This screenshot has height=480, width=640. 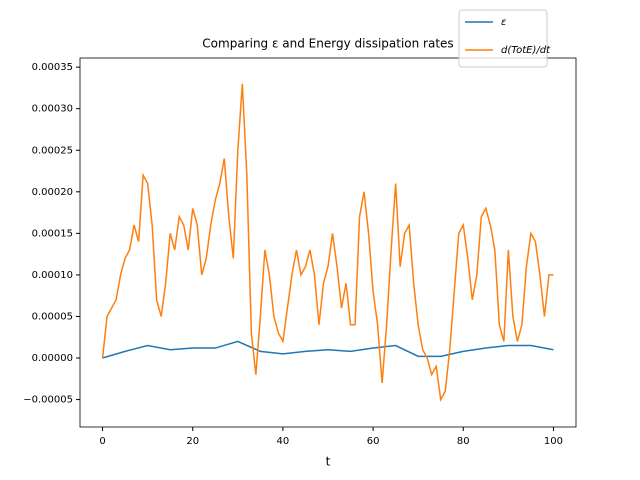 What do you see at coordinates (503, 38) in the screenshot?
I see `legend-box` at bounding box center [503, 38].